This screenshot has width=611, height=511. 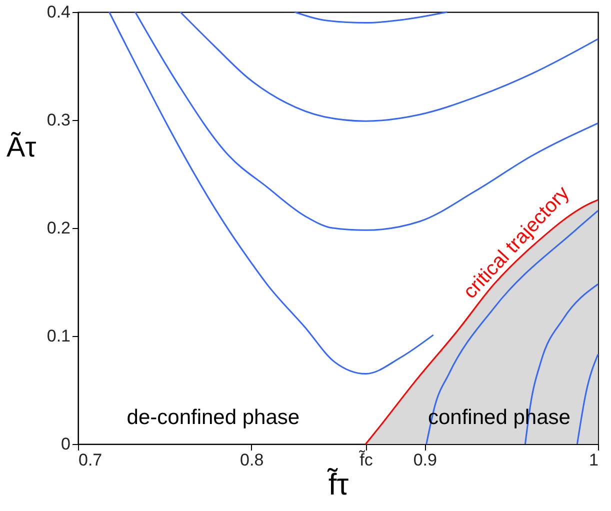 I want to click on y-tick-label: 0.2, so click(x=58, y=228).